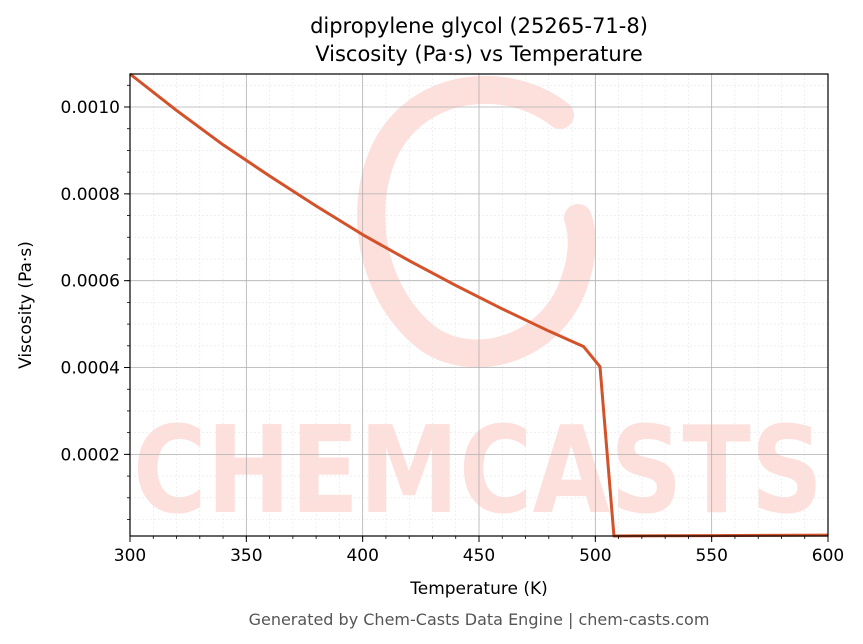 This screenshot has height=644, width=863. What do you see at coordinates (828, 556) in the screenshot?
I see `x-tick-label: 600` at bounding box center [828, 556].